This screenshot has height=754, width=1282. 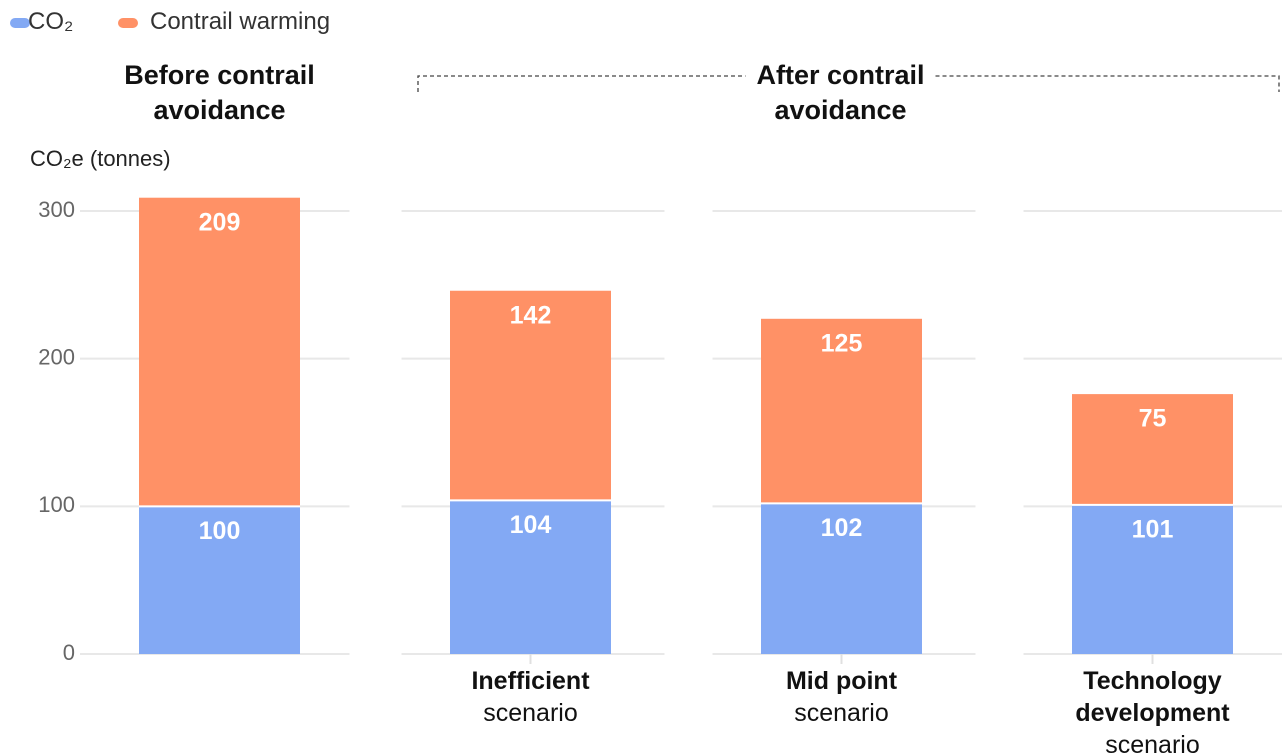 What do you see at coordinates (1153, 529) in the screenshot?
I see `data-label: 101` at bounding box center [1153, 529].